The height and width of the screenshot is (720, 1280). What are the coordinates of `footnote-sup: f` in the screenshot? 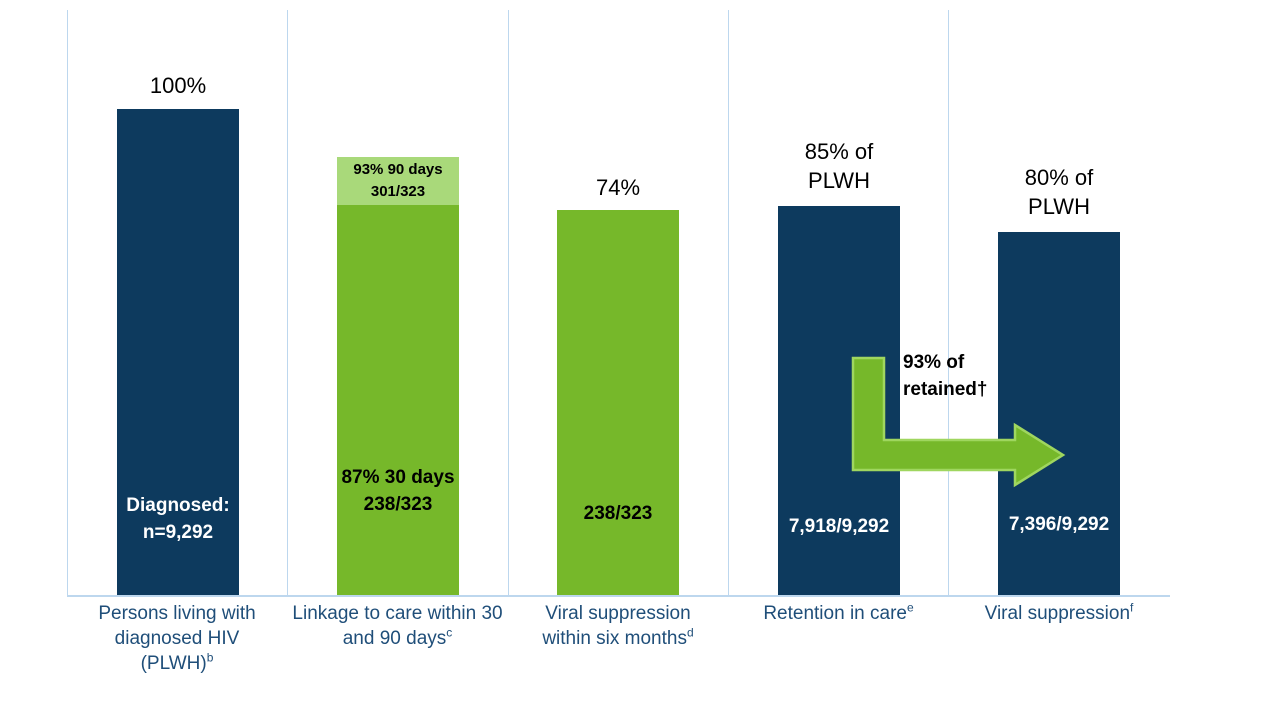 It's located at (1132, 607).